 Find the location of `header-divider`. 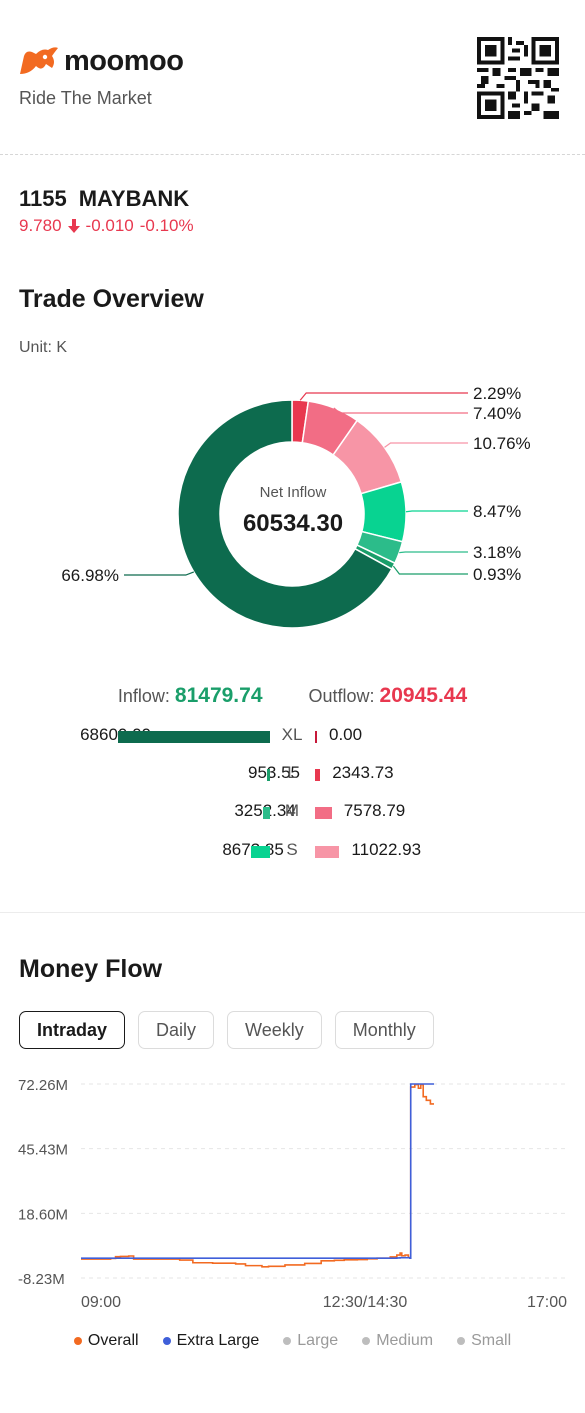

header-divider is located at coordinates (292, 154).